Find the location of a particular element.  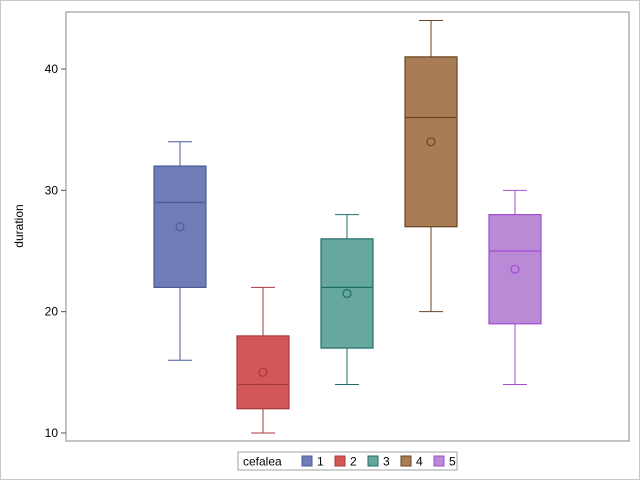

y-axis: 10 20 30 40 is located at coordinates (55, 251).